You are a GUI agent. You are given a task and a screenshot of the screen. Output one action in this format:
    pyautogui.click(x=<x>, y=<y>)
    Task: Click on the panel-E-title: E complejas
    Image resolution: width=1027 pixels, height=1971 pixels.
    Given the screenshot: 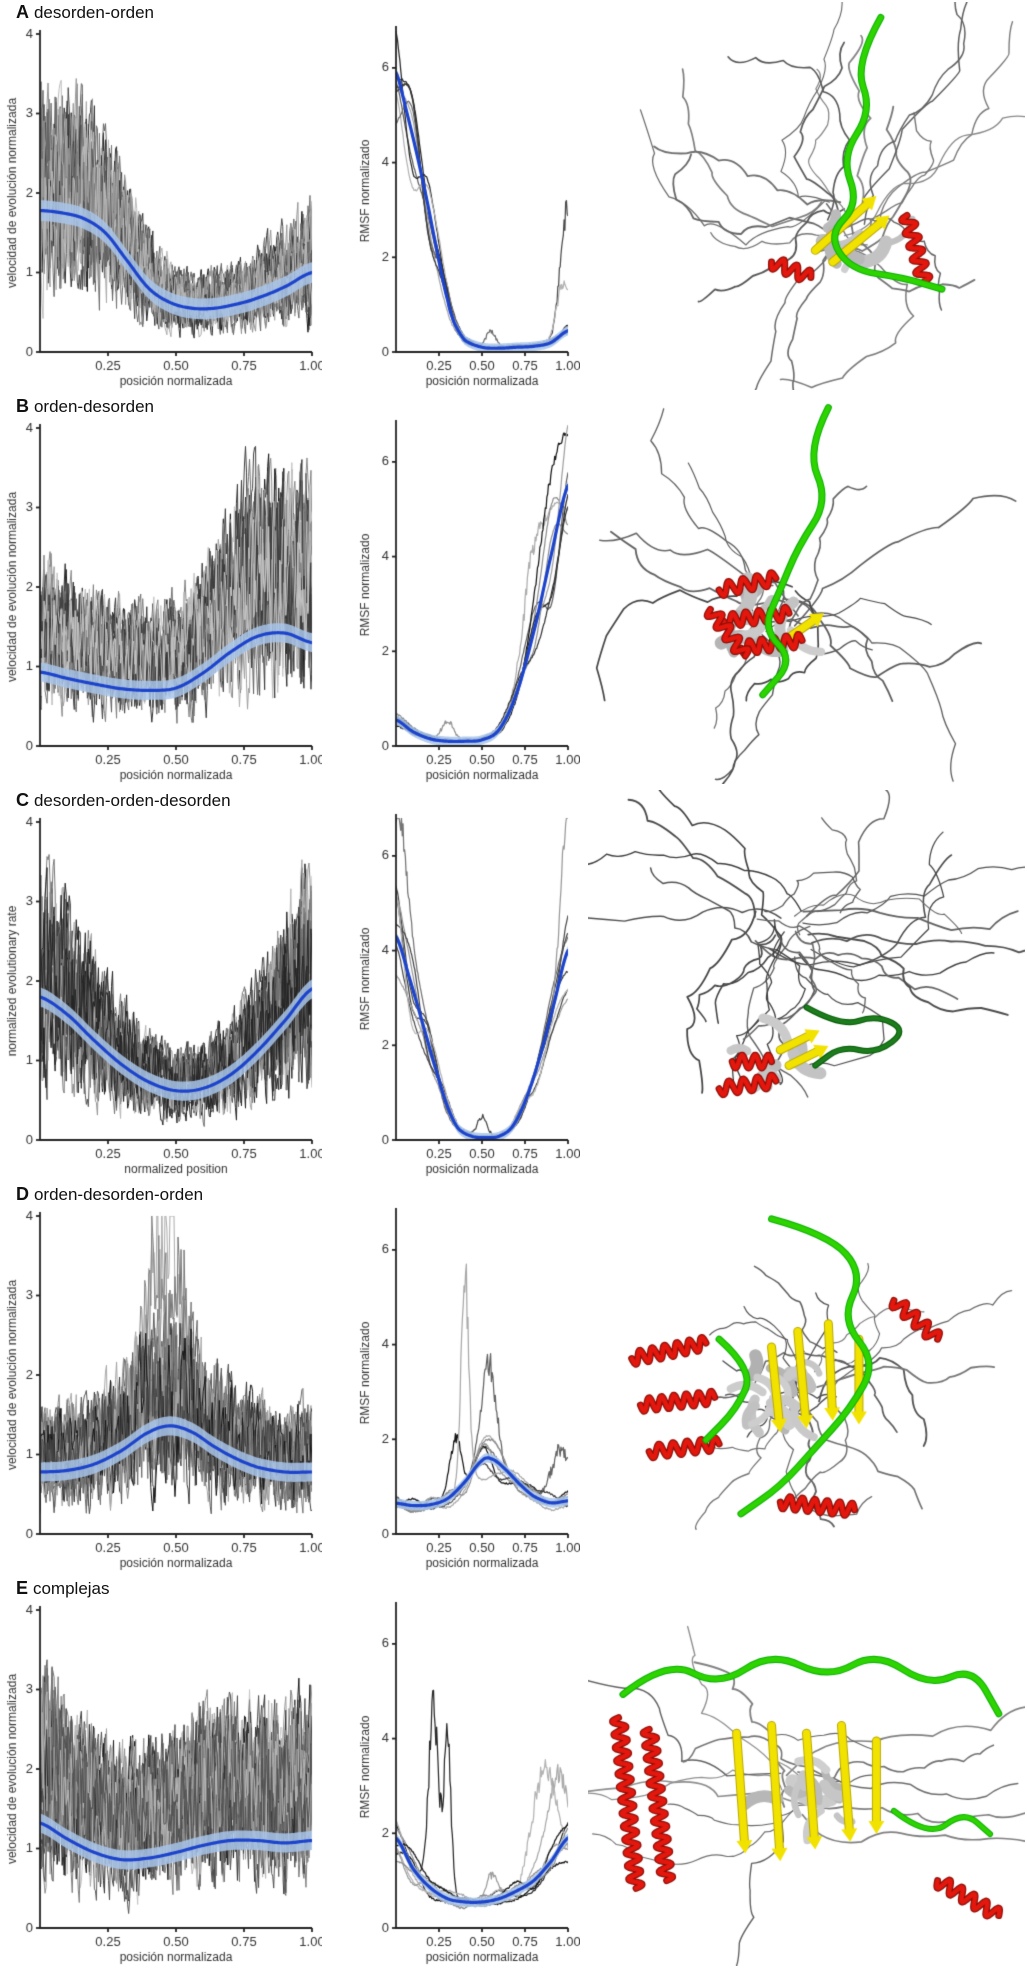 What is the action you would take?
    pyautogui.click(x=63, y=1588)
    